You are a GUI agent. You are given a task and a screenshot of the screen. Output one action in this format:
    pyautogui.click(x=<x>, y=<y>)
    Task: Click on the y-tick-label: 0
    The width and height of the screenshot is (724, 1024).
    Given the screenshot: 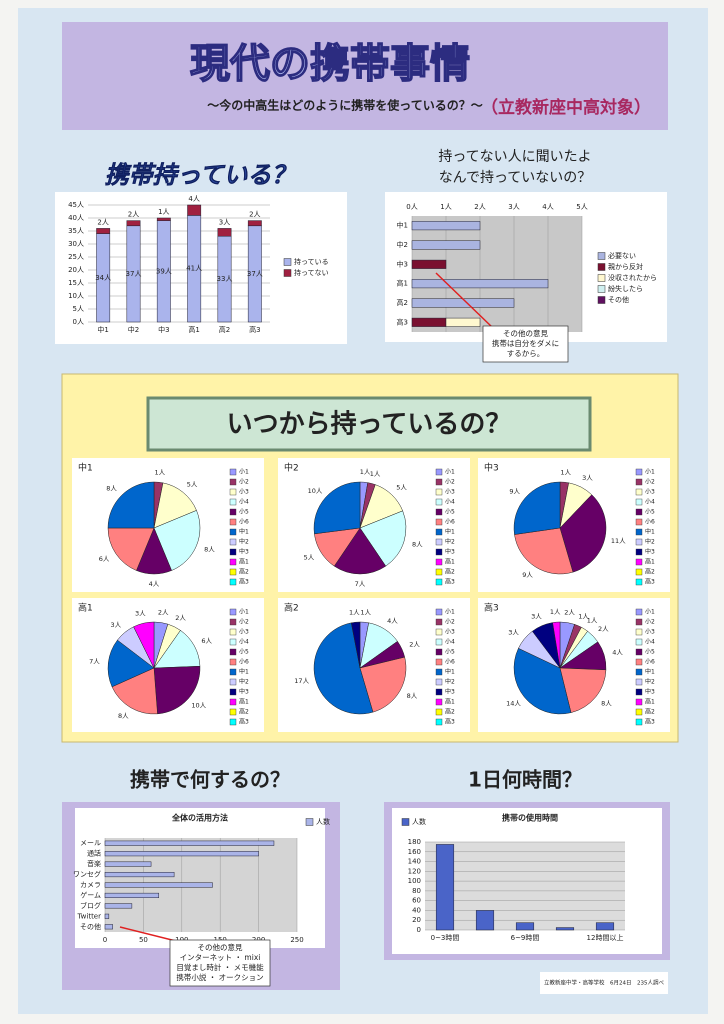 What is the action you would take?
    pyautogui.click(x=419, y=930)
    